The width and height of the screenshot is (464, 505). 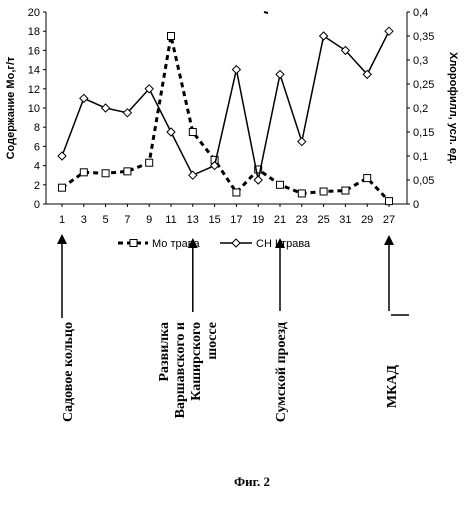 What do you see at coordinates (180, 370) in the screenshot?
I see `annotation-razvilka-line: Варшавского и` at bounding box center [180, 370].